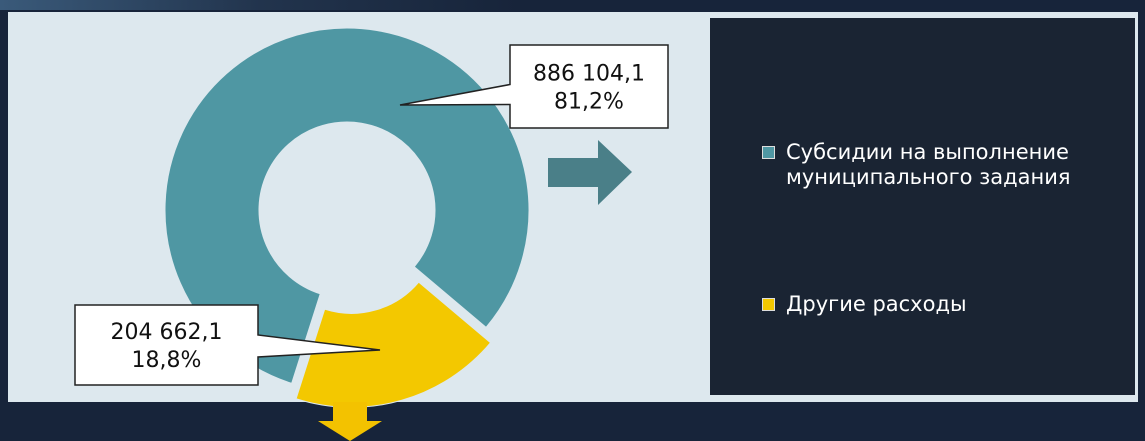  What do you see at coordinates (393, 344) in the screenshot?
I see `donut-slice` at bounding box center [393, 344].